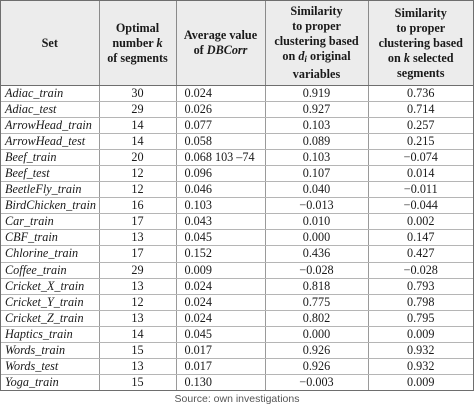  I want to click on table-row: Cricket_X_train 13 0.024 0.818 0.793, so click(237, 286).